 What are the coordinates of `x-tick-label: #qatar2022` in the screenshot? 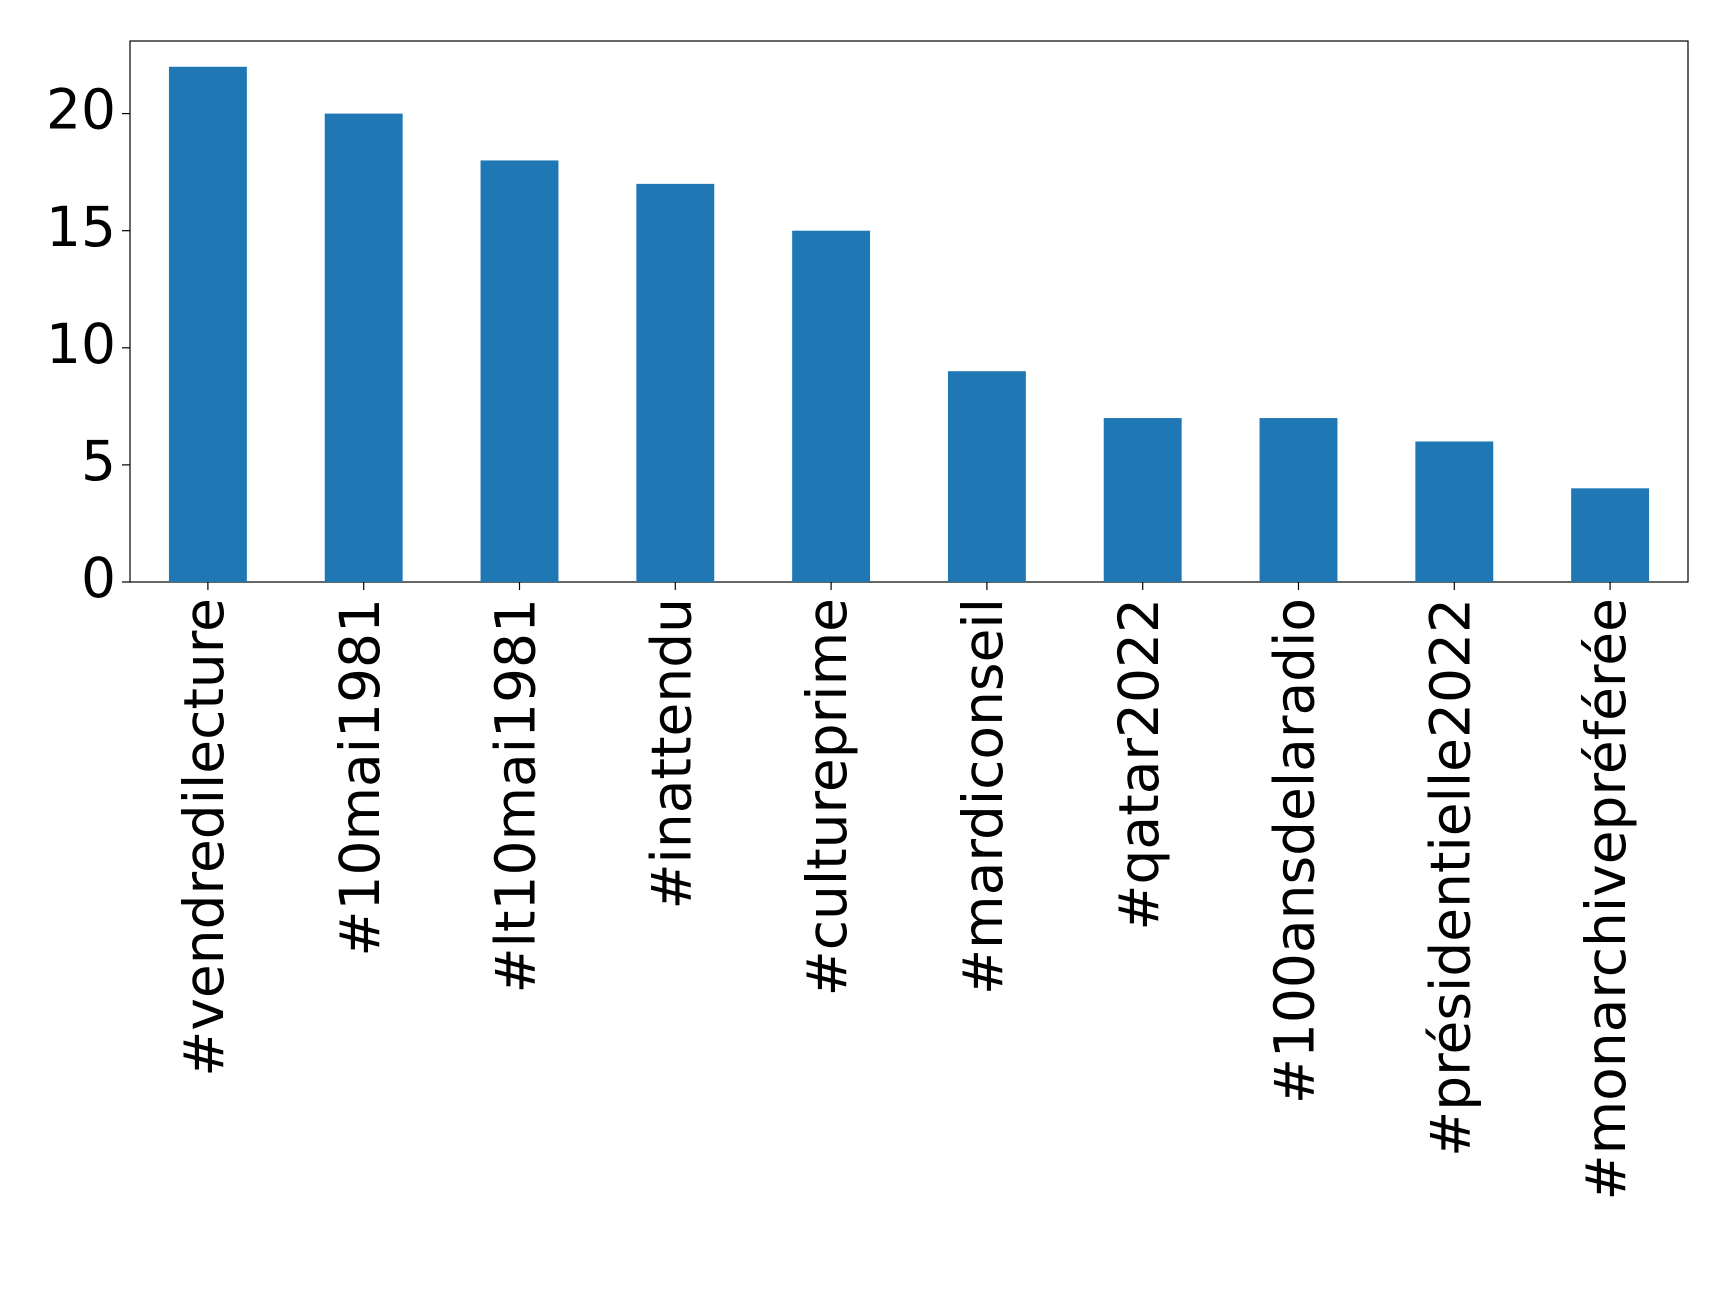 It's located at (1139, 764).